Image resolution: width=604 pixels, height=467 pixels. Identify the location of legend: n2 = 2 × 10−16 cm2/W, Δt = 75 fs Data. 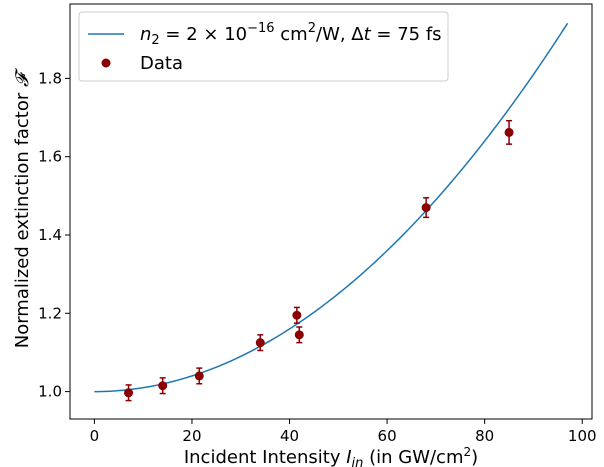
(263, 46).